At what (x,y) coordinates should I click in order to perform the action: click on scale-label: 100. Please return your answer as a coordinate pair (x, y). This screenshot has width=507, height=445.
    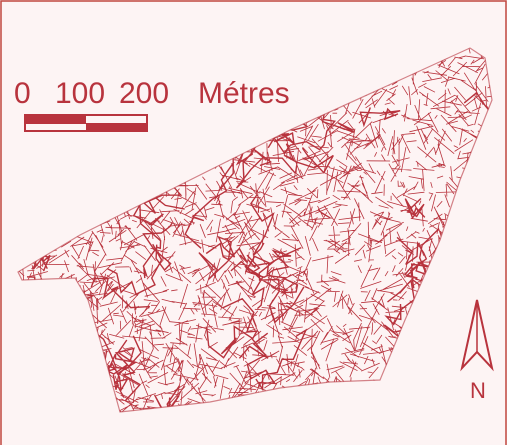
    Looking at the image, I should click on (80, 93).